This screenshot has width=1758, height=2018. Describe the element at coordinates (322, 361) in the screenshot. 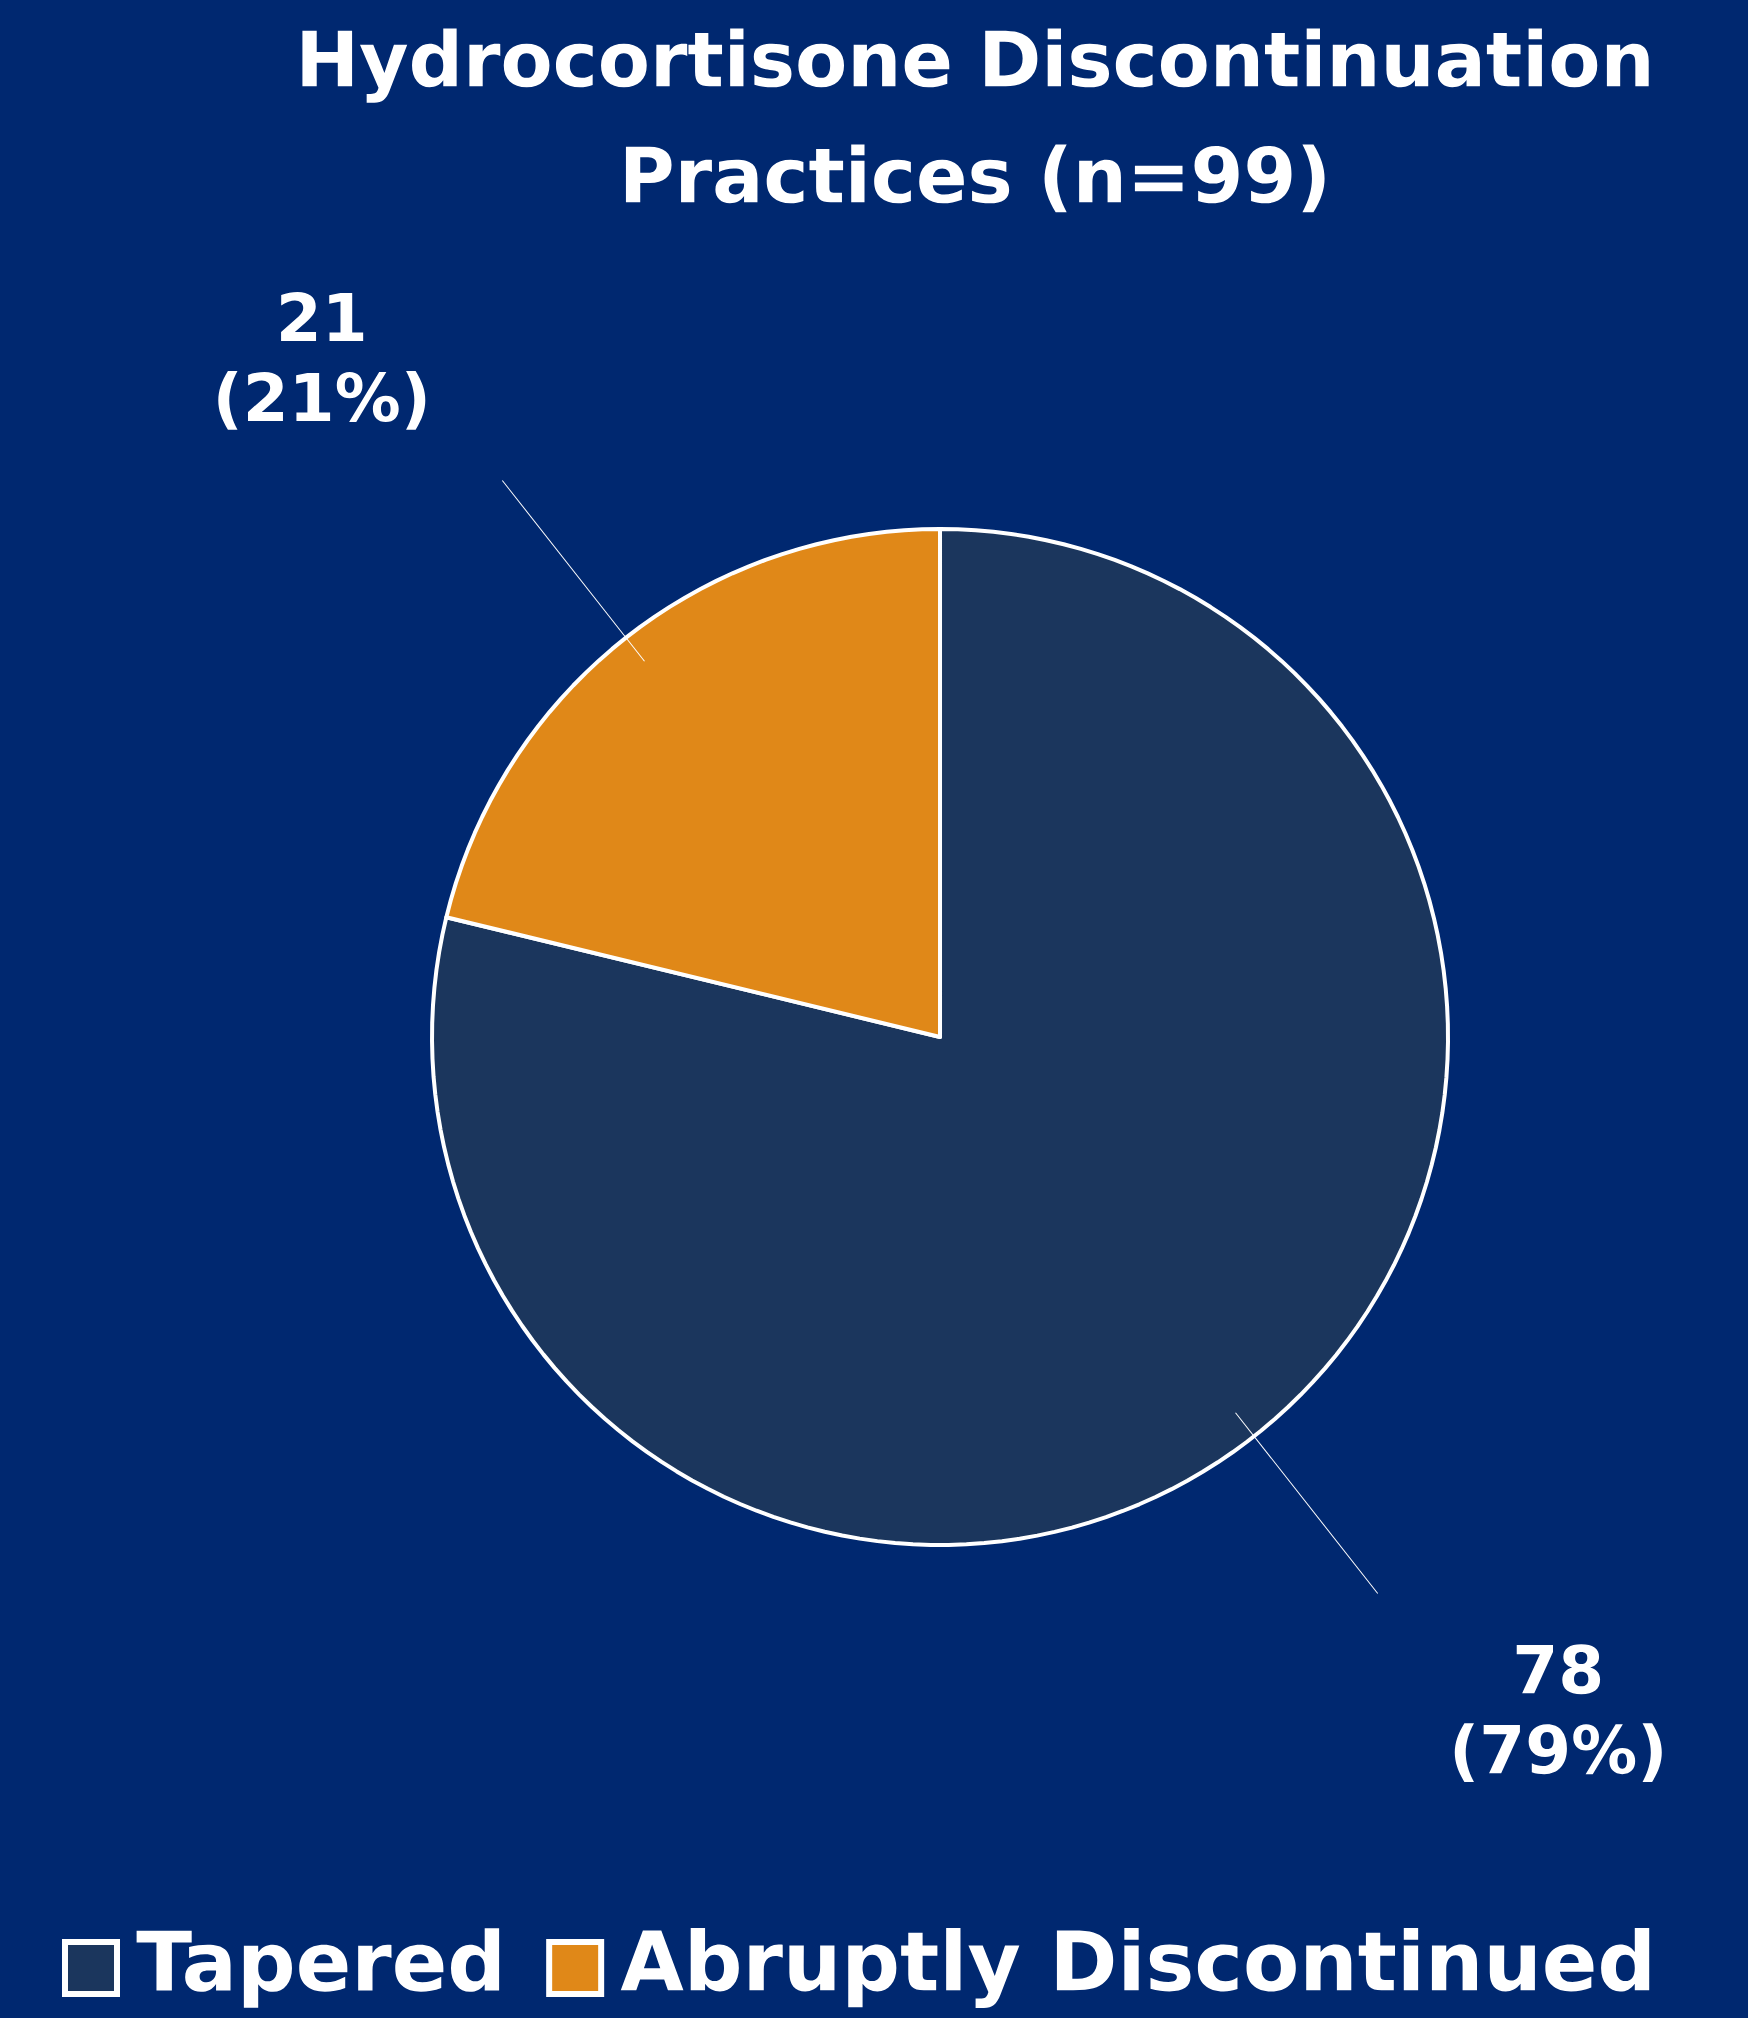

I see `data-label: 21 (21%)` at that location.